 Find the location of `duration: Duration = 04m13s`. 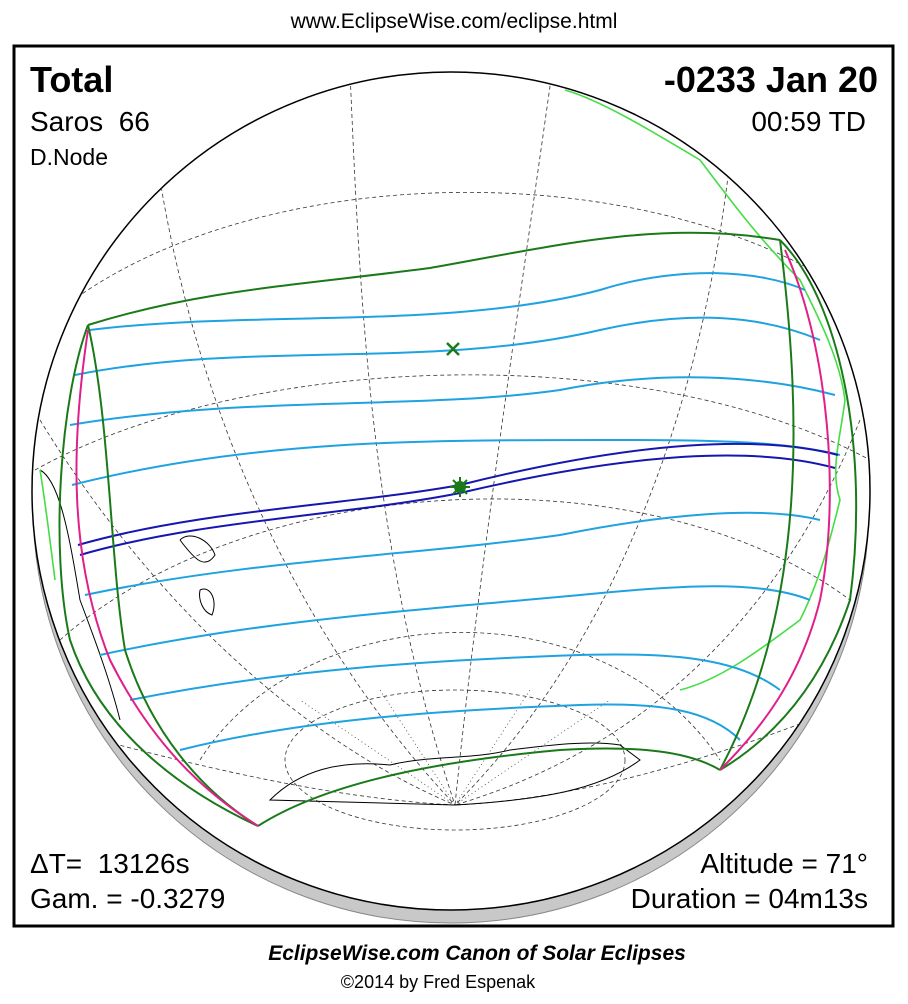

duration: Duration = 04m13s is located at coordinates (749, 898).